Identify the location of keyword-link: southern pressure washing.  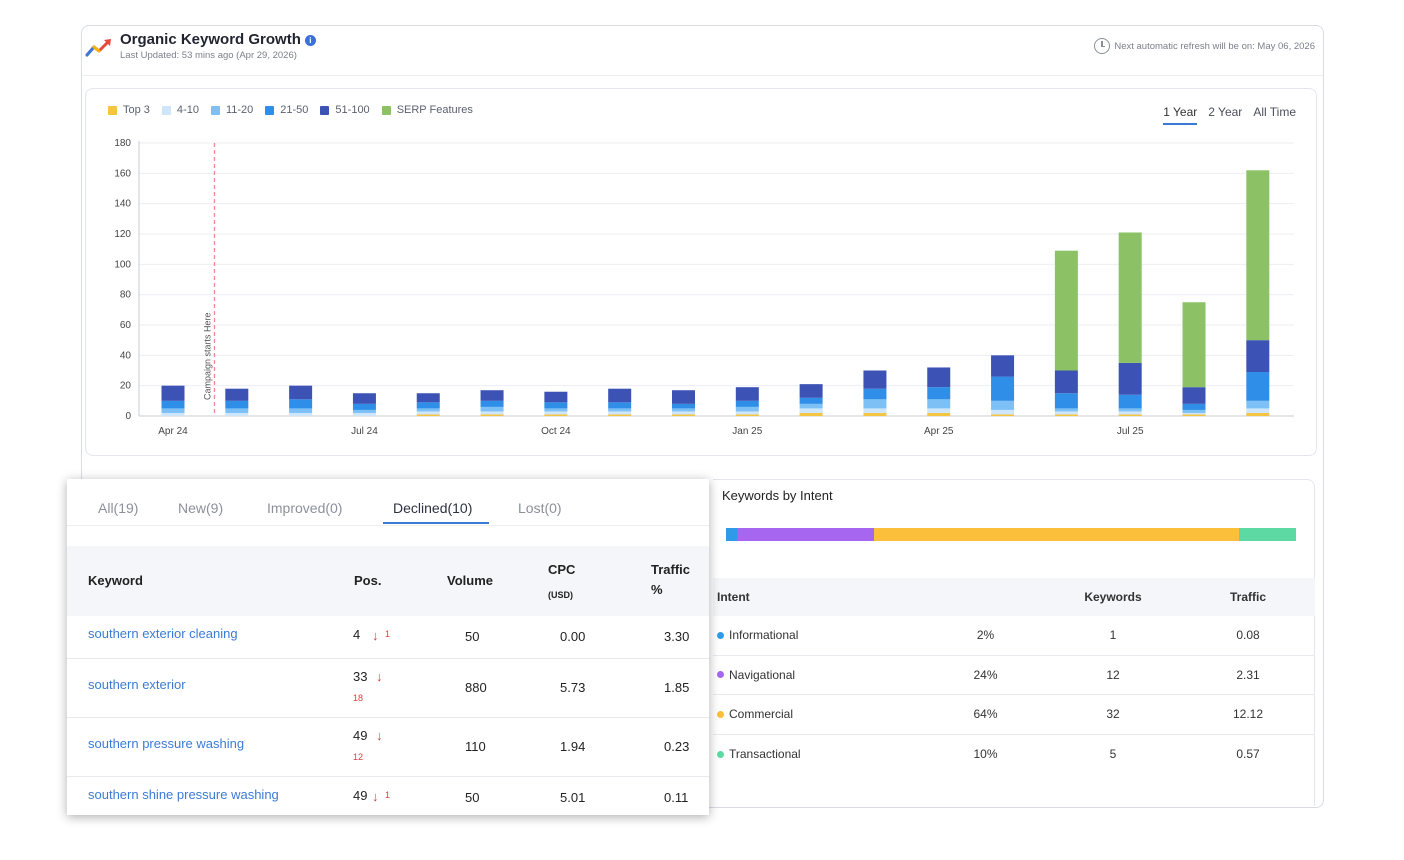
(166, 743).